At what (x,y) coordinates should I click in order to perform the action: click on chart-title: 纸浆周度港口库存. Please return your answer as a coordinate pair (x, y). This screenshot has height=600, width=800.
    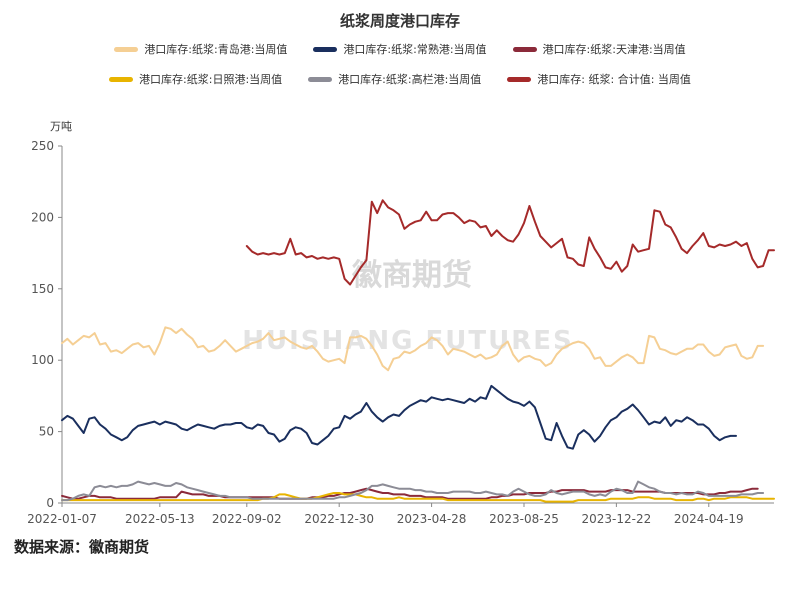
    Looking at the image, I should click on (399, 21).